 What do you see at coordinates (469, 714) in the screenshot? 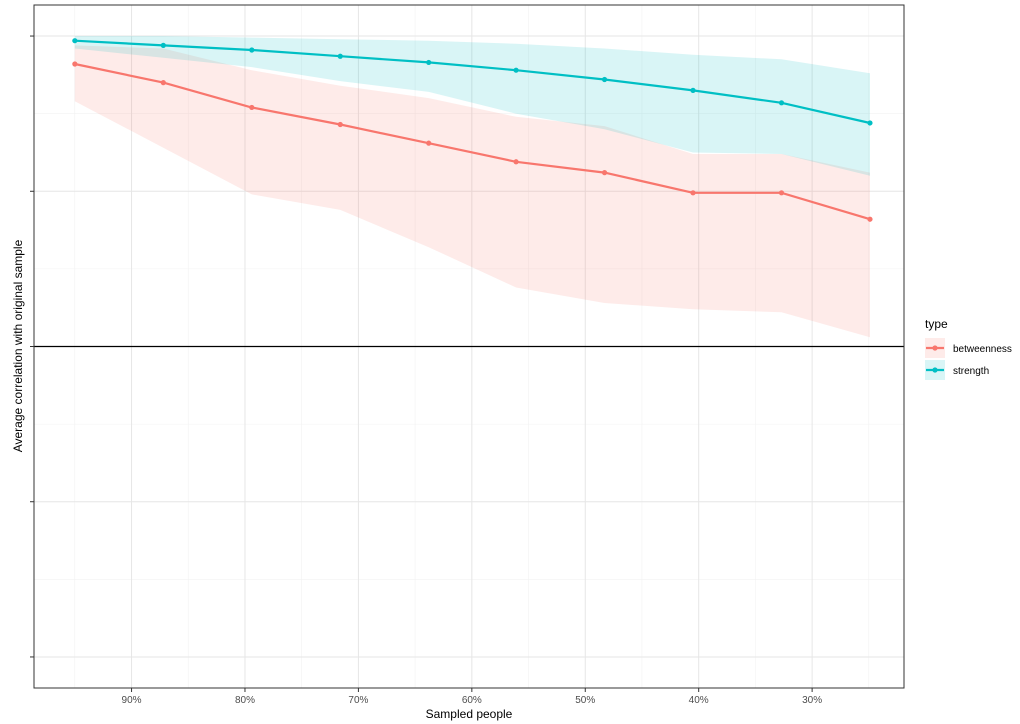
I see `x-axis-title: Sampled people` at bounding box center [469, 714].